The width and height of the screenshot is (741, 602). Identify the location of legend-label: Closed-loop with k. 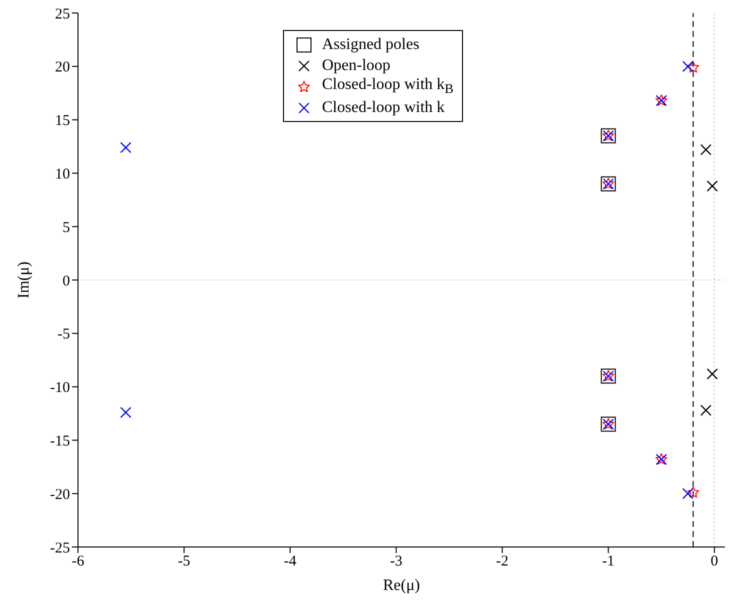
(383, 107).